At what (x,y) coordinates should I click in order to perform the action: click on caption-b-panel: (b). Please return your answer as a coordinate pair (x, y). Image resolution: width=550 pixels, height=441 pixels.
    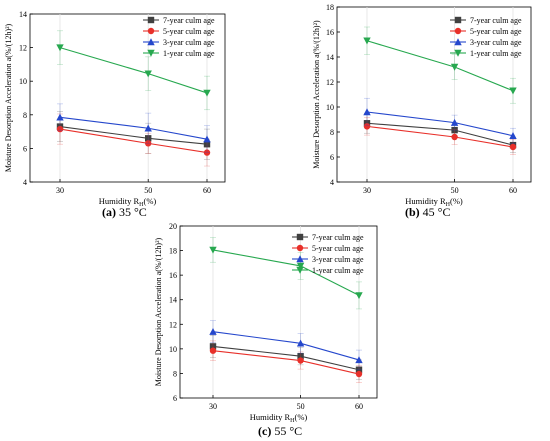
    Looking at the image, I should click on (412, 212).